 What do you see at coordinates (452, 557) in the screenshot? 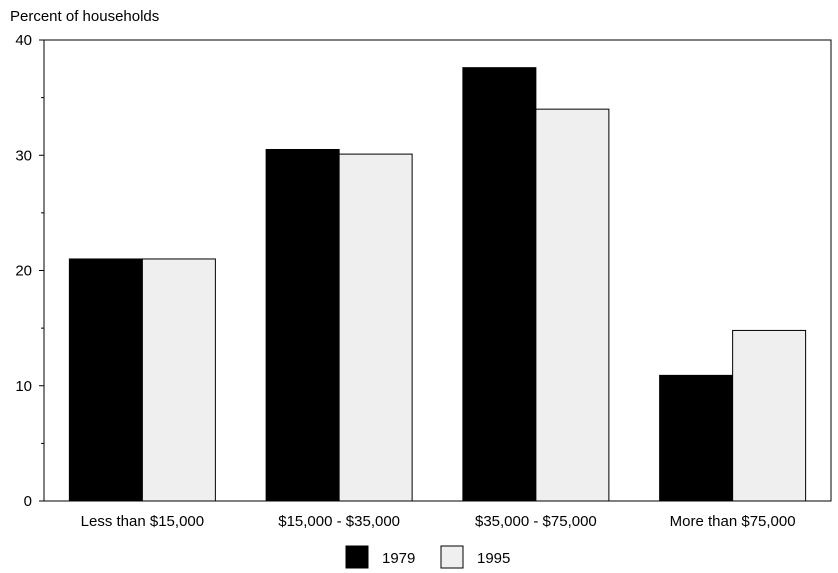
I see `legend-swatch-1995` at bounding box center [452, 557].